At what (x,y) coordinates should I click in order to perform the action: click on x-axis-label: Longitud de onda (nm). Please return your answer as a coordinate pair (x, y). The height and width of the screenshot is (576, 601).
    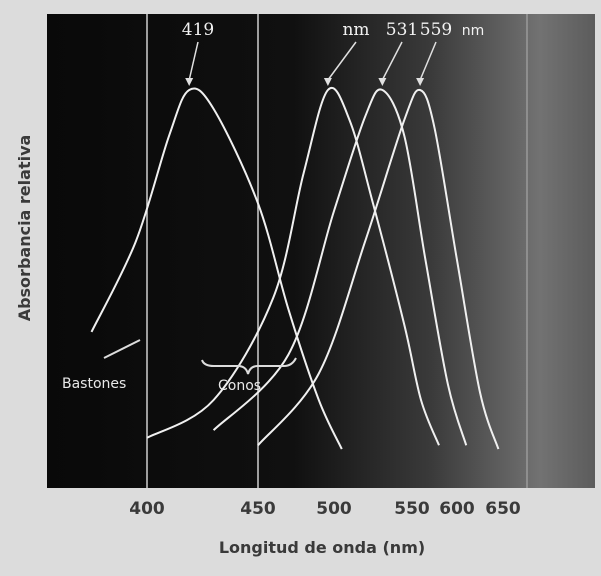
    Looking at the image, I should click on (322, 547).